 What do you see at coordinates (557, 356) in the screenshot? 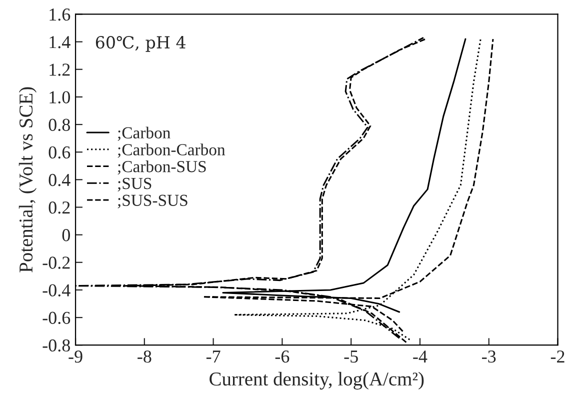
I see `x-tick-label: -2` at bounding box center [557, 356].